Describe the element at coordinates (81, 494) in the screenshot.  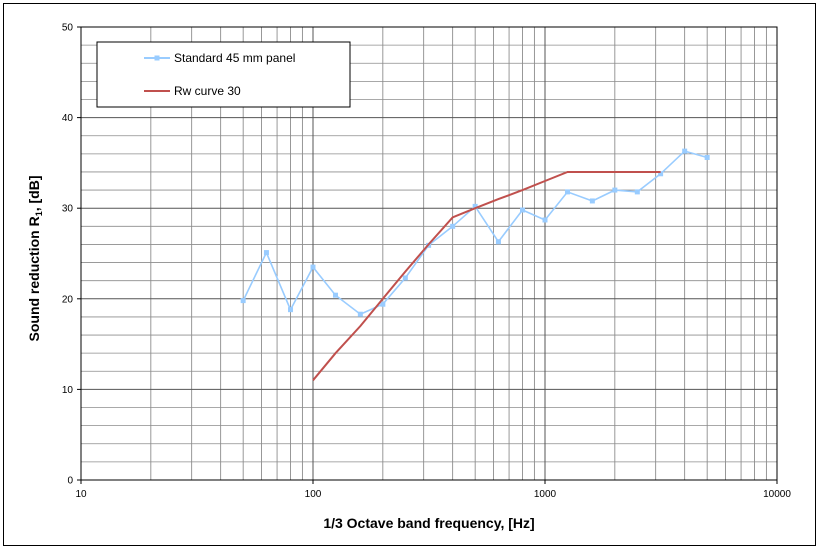
I see `x-tick-label: 10` at that location.